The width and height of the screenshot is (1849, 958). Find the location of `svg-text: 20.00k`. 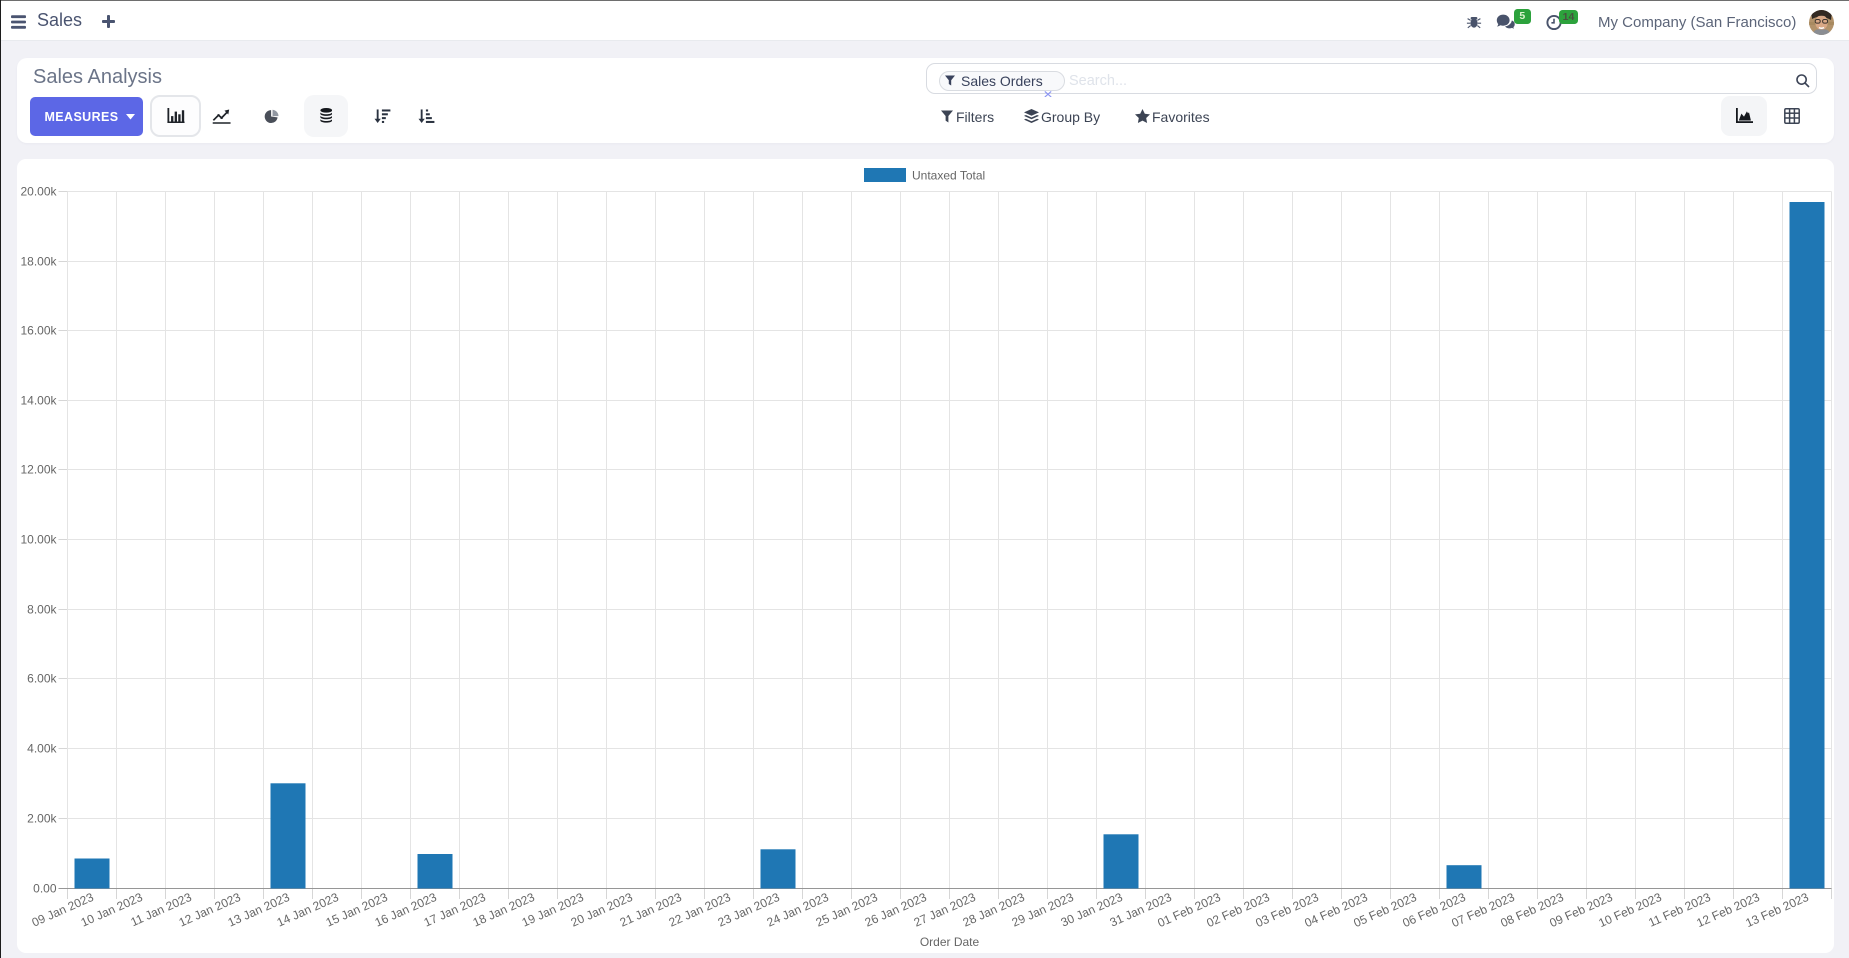

svg-text: 20.00k is located at coordinates (38, 192).